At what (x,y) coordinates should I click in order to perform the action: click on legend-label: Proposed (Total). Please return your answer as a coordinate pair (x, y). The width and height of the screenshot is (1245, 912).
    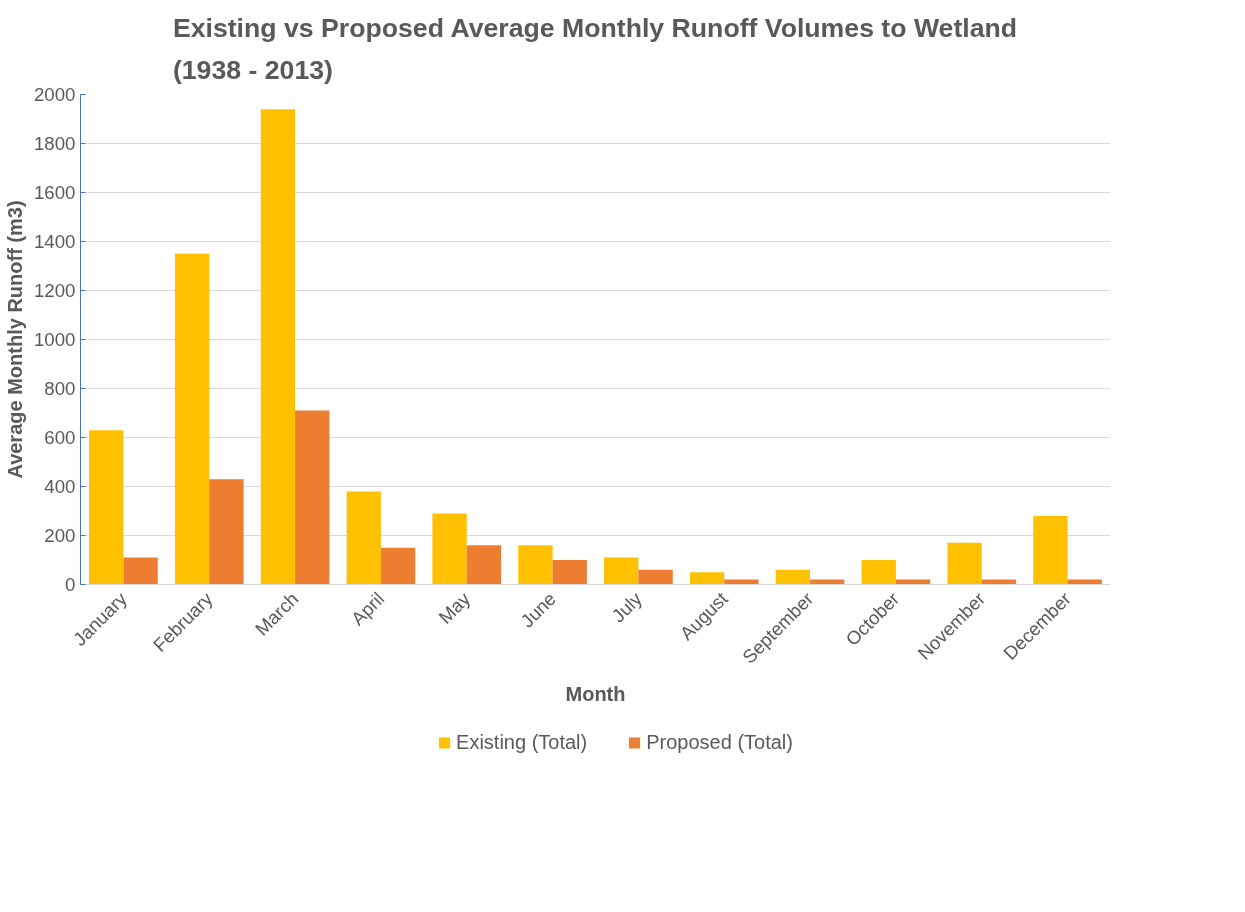
    Looking at the image, I should click on (719, 742).